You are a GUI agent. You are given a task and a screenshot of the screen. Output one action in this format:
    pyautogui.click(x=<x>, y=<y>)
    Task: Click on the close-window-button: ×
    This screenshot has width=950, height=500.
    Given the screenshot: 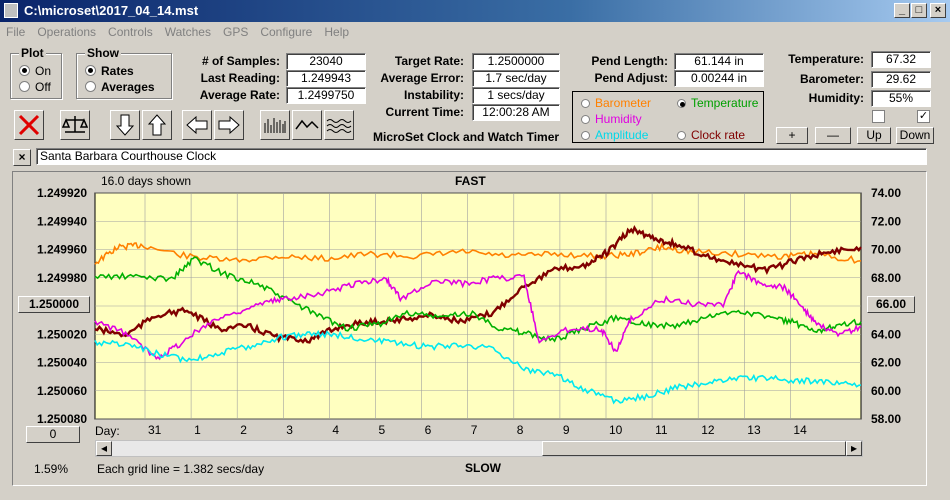 What is the action you would take?
    pyautogui.click(x=938, y=10)
    